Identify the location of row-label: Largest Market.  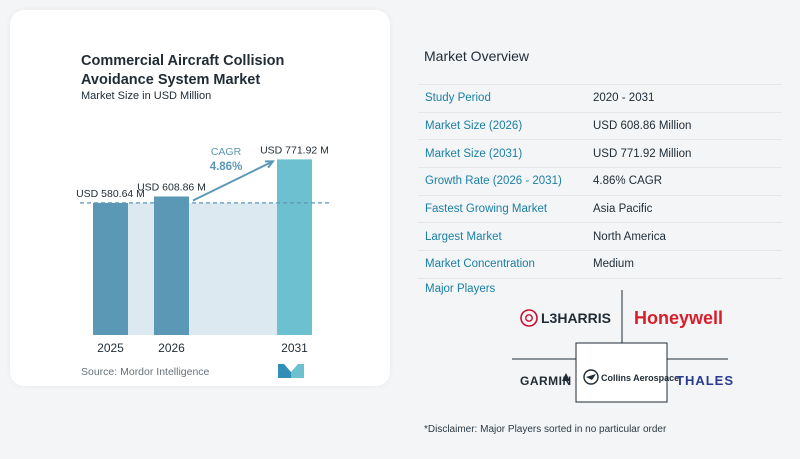
(463, 236).